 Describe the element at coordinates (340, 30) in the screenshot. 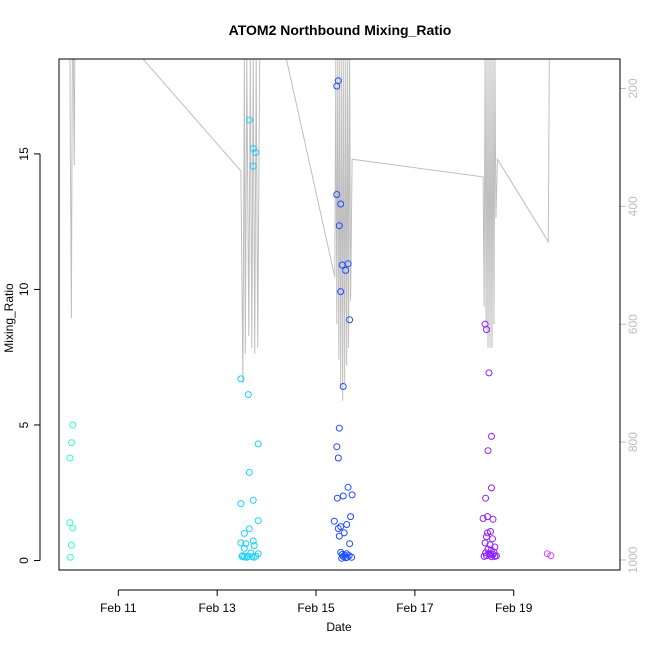

I see `chart-title: ATOM2 Northbound Mixing_Ratio` at that location.